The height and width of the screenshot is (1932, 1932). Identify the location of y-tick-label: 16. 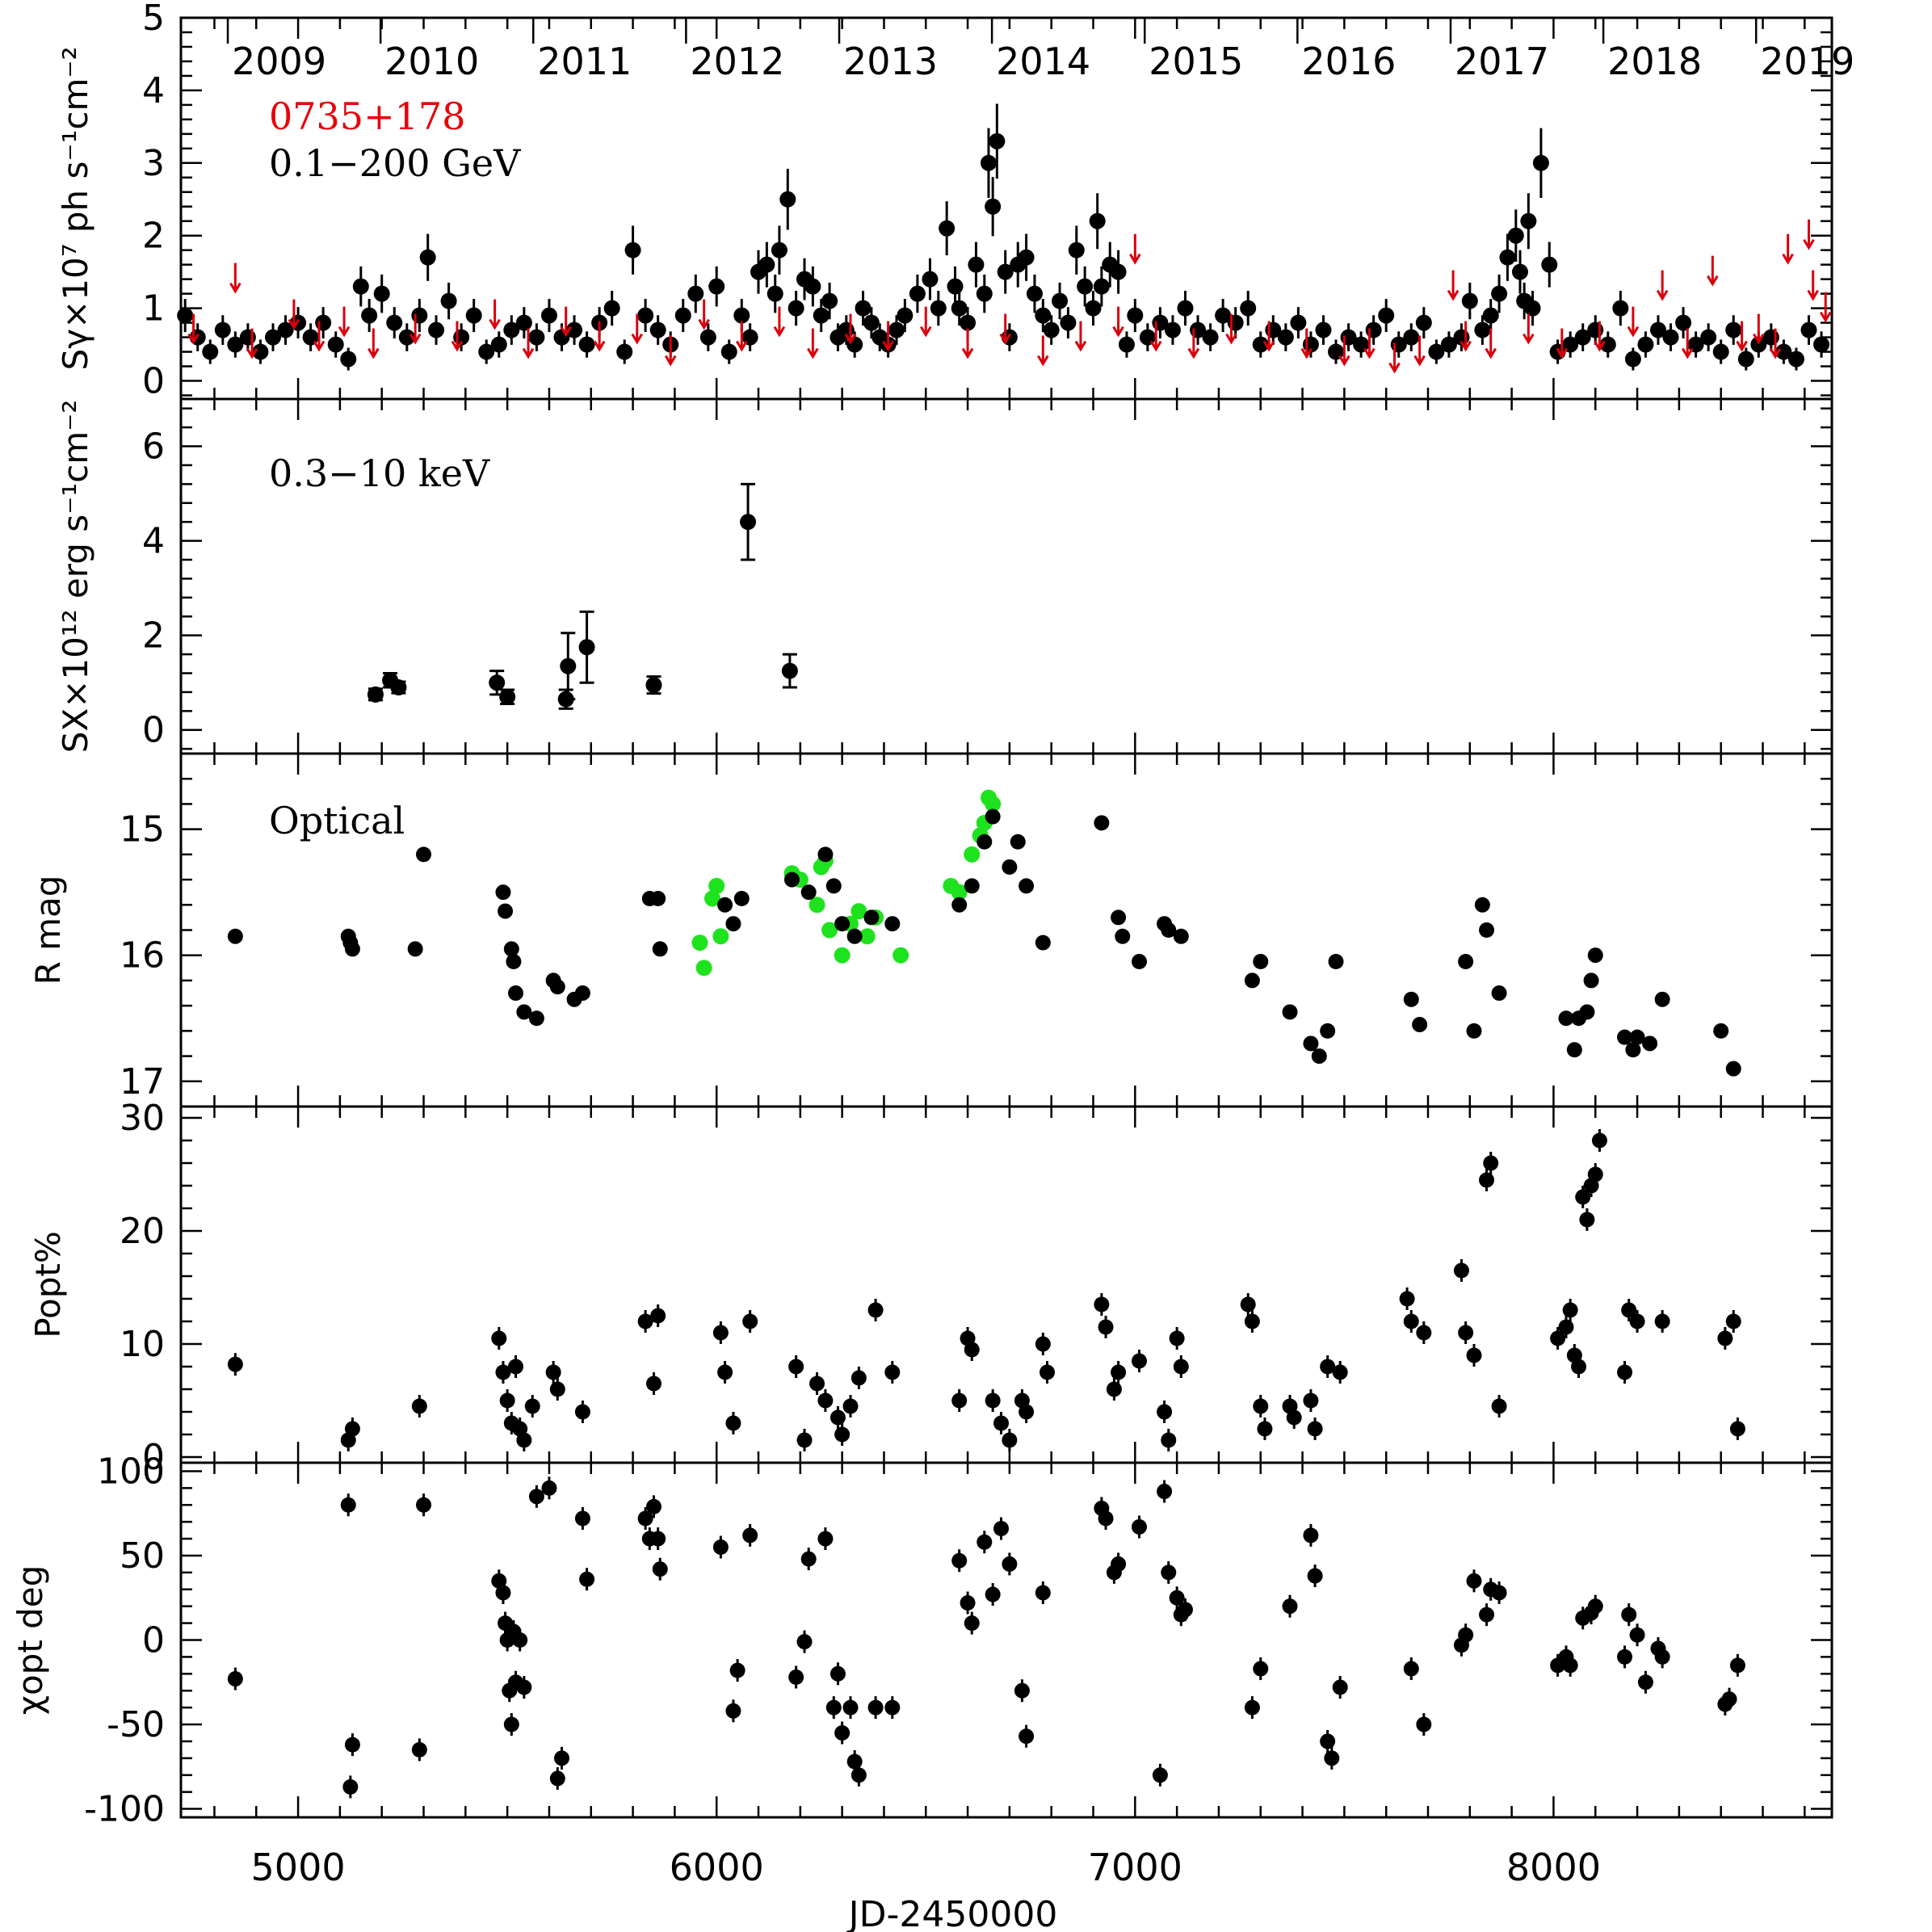
(143, 955).